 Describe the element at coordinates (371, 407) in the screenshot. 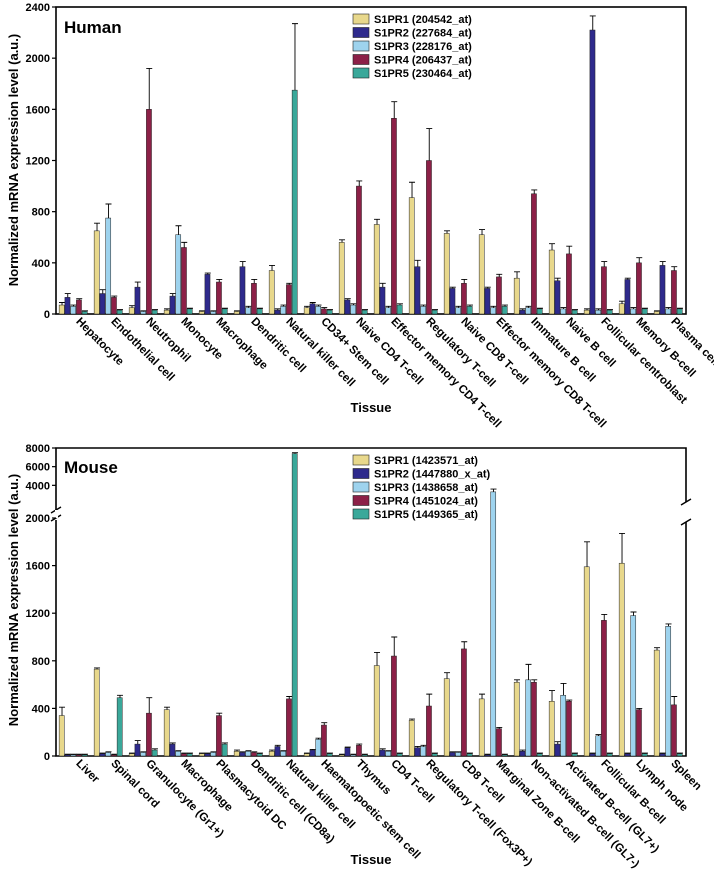

I see `human-x-axis-label: Tissue` at that location.